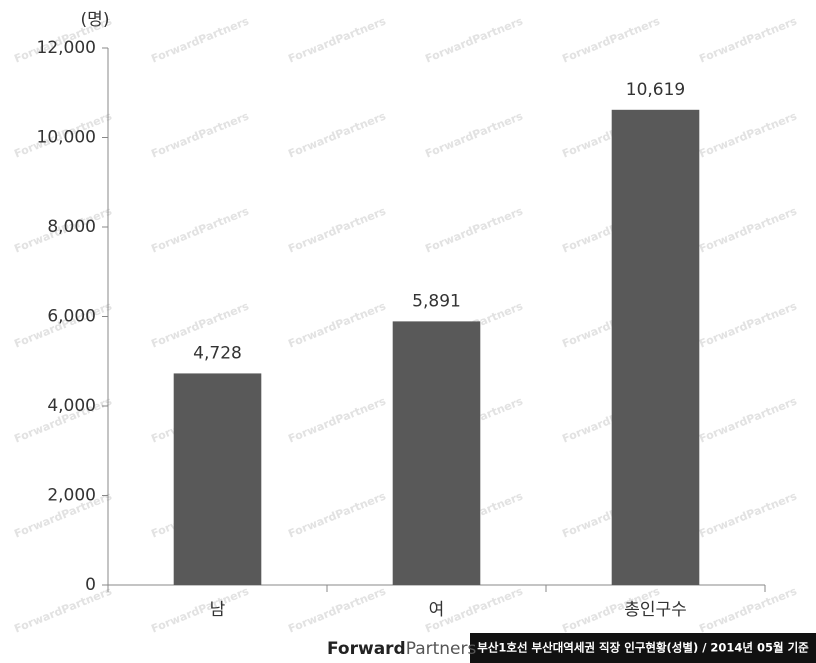 The image size is (816, 663). What do you see at coordinates (90, 585) in the screenshot?
I see `y-tick-label: 0` at bounding box center [90, 585].